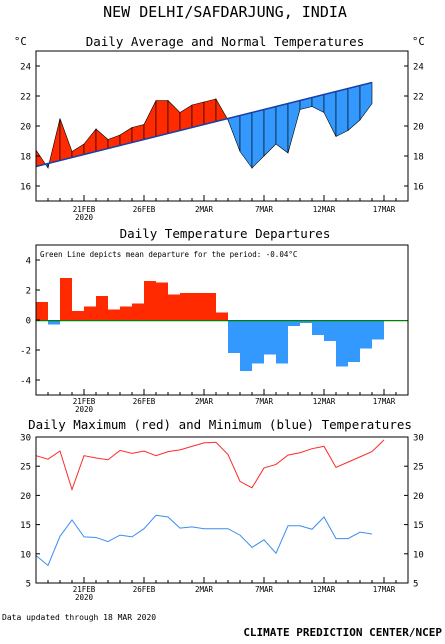  I want to click on data-updated-note: Data updated through 18 MAR 2020, so click(79, 617).